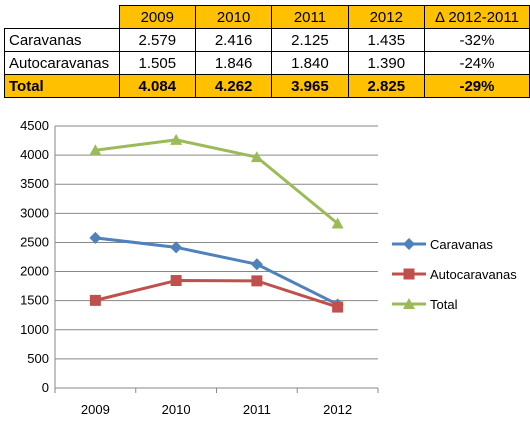 The height and width of the screenshot is (429, 530). I want to click on table-cell: 2.825, so click(386, 86).